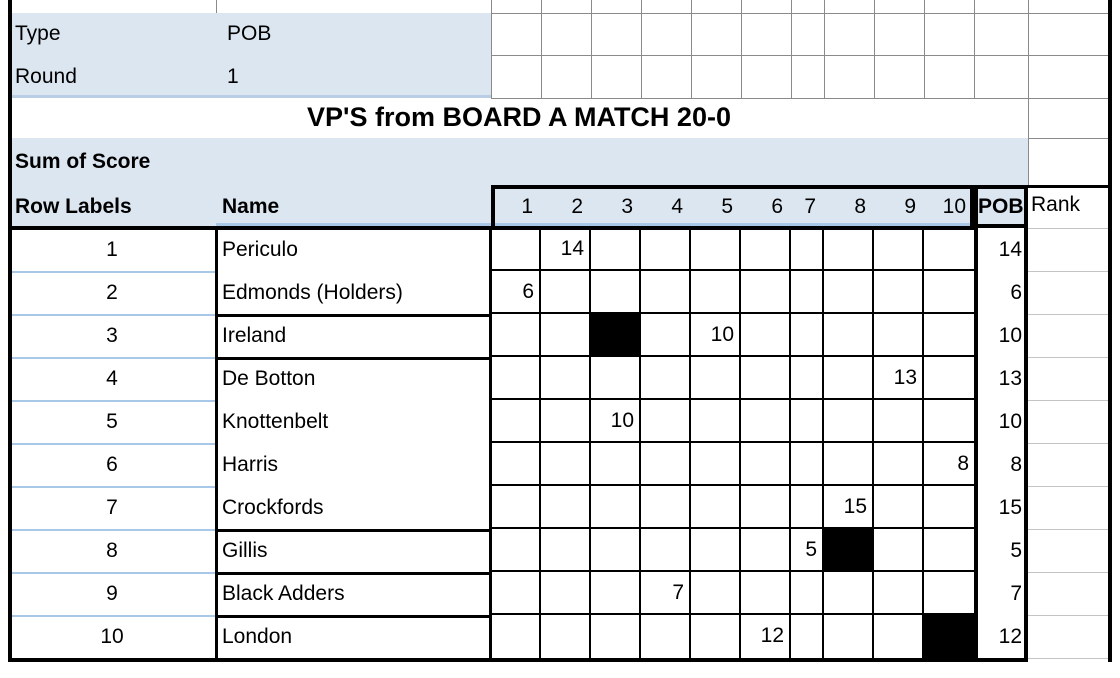 This screenshot has height=678, width=1120. Describe the element at coordinates (1016, 292) in the screenshot. I see `pob-value-cell: 6` at that location.